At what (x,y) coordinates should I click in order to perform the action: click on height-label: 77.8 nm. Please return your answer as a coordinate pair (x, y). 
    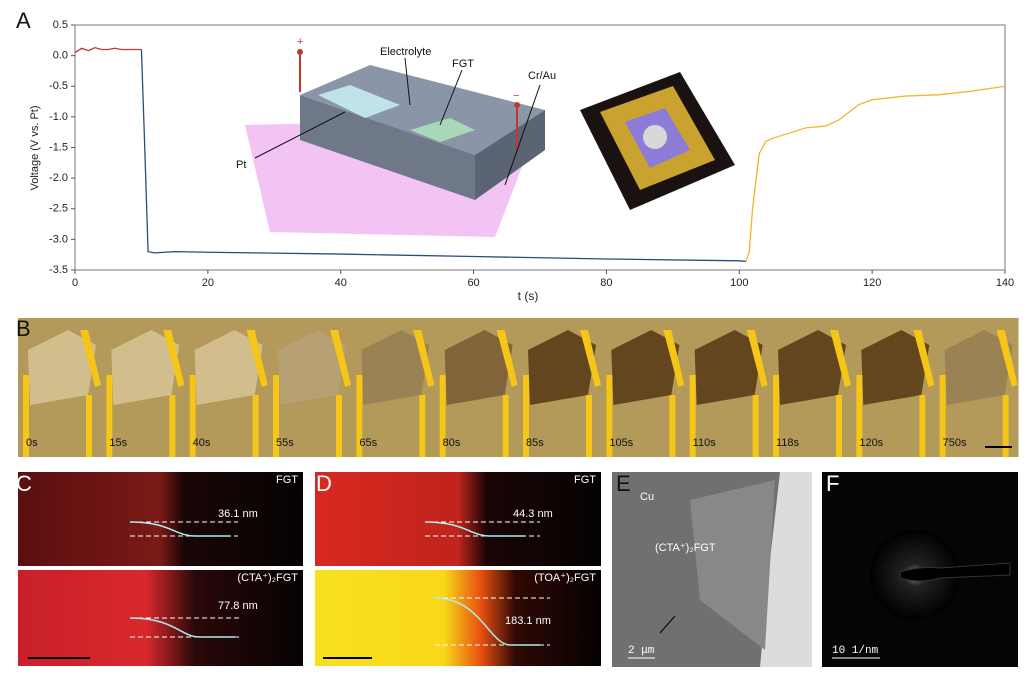
    Looking at the image, I should click on (238, 606).